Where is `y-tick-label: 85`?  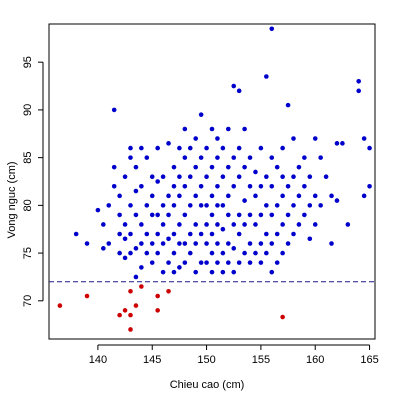 y-tick-label: 85 is located at coordinates (28, 158).